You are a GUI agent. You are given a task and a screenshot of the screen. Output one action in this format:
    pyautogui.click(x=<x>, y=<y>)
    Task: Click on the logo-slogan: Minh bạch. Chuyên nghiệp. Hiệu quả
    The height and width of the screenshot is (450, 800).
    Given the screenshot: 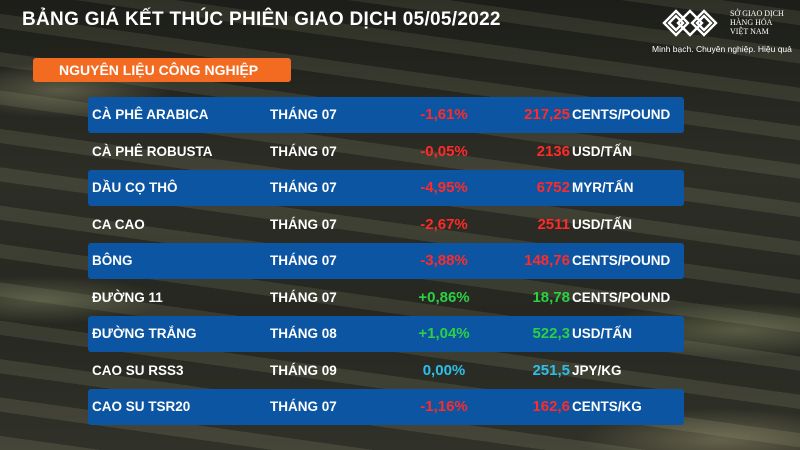 What is the action you would take?
    pyautogui.click(x=722, y=49)
    